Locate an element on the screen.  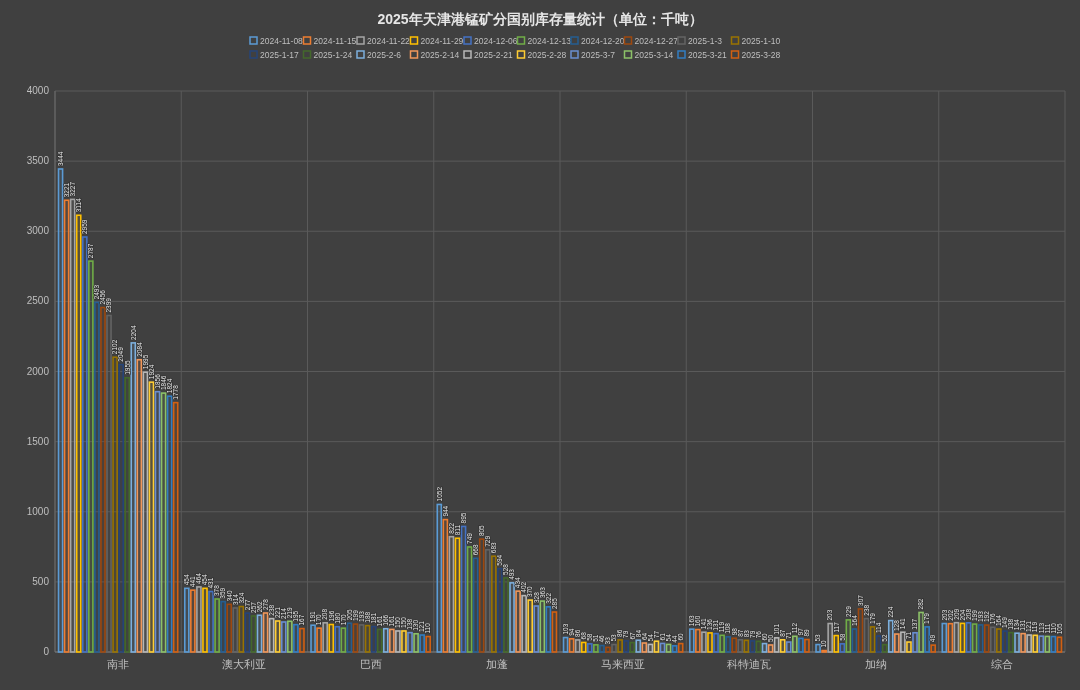
x-tick-label: 南非 is located at coordinates (118, 664).